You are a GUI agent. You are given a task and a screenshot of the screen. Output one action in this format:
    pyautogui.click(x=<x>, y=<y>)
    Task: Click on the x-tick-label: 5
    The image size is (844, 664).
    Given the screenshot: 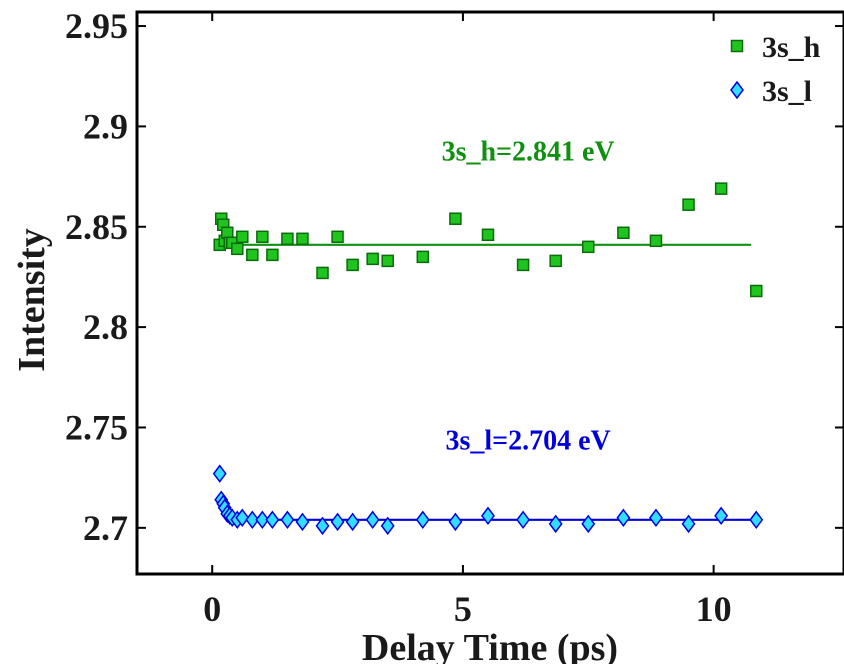 What is the action you would take?
    pyautogui.click(x=463, y=609)
    